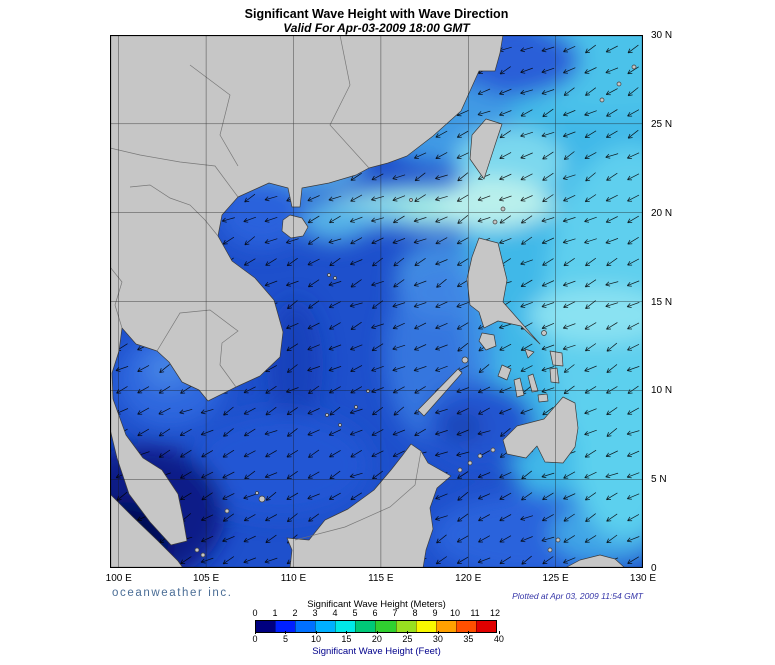 Image resolution: width=775 pixels, height=665 pixels. I want to click on land-hainan, so click(295, 226).